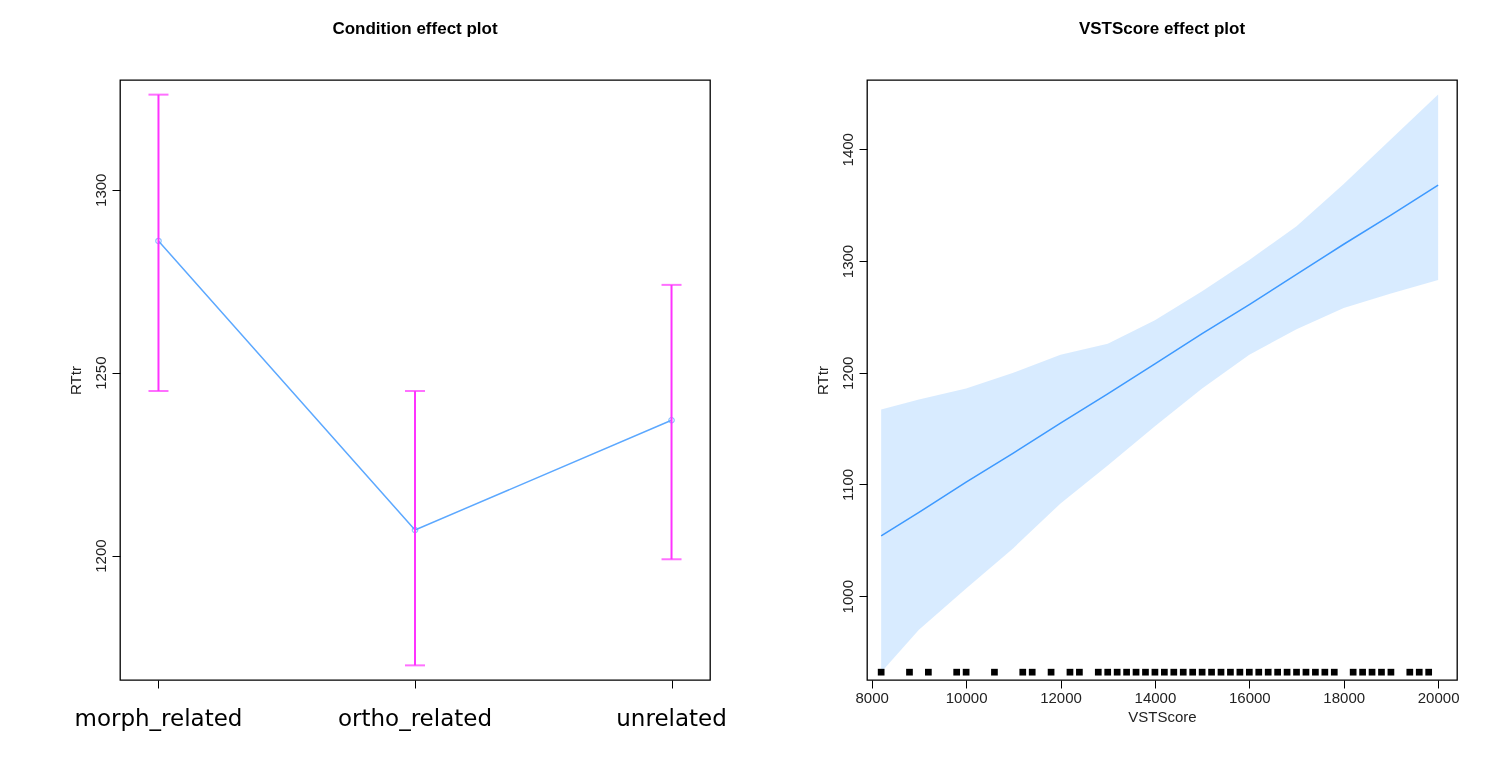  What do you see at coordinates (1438, 697) in the screenshot?
I see `x-tick-label: 20000` at bounding box center [1438, 697].